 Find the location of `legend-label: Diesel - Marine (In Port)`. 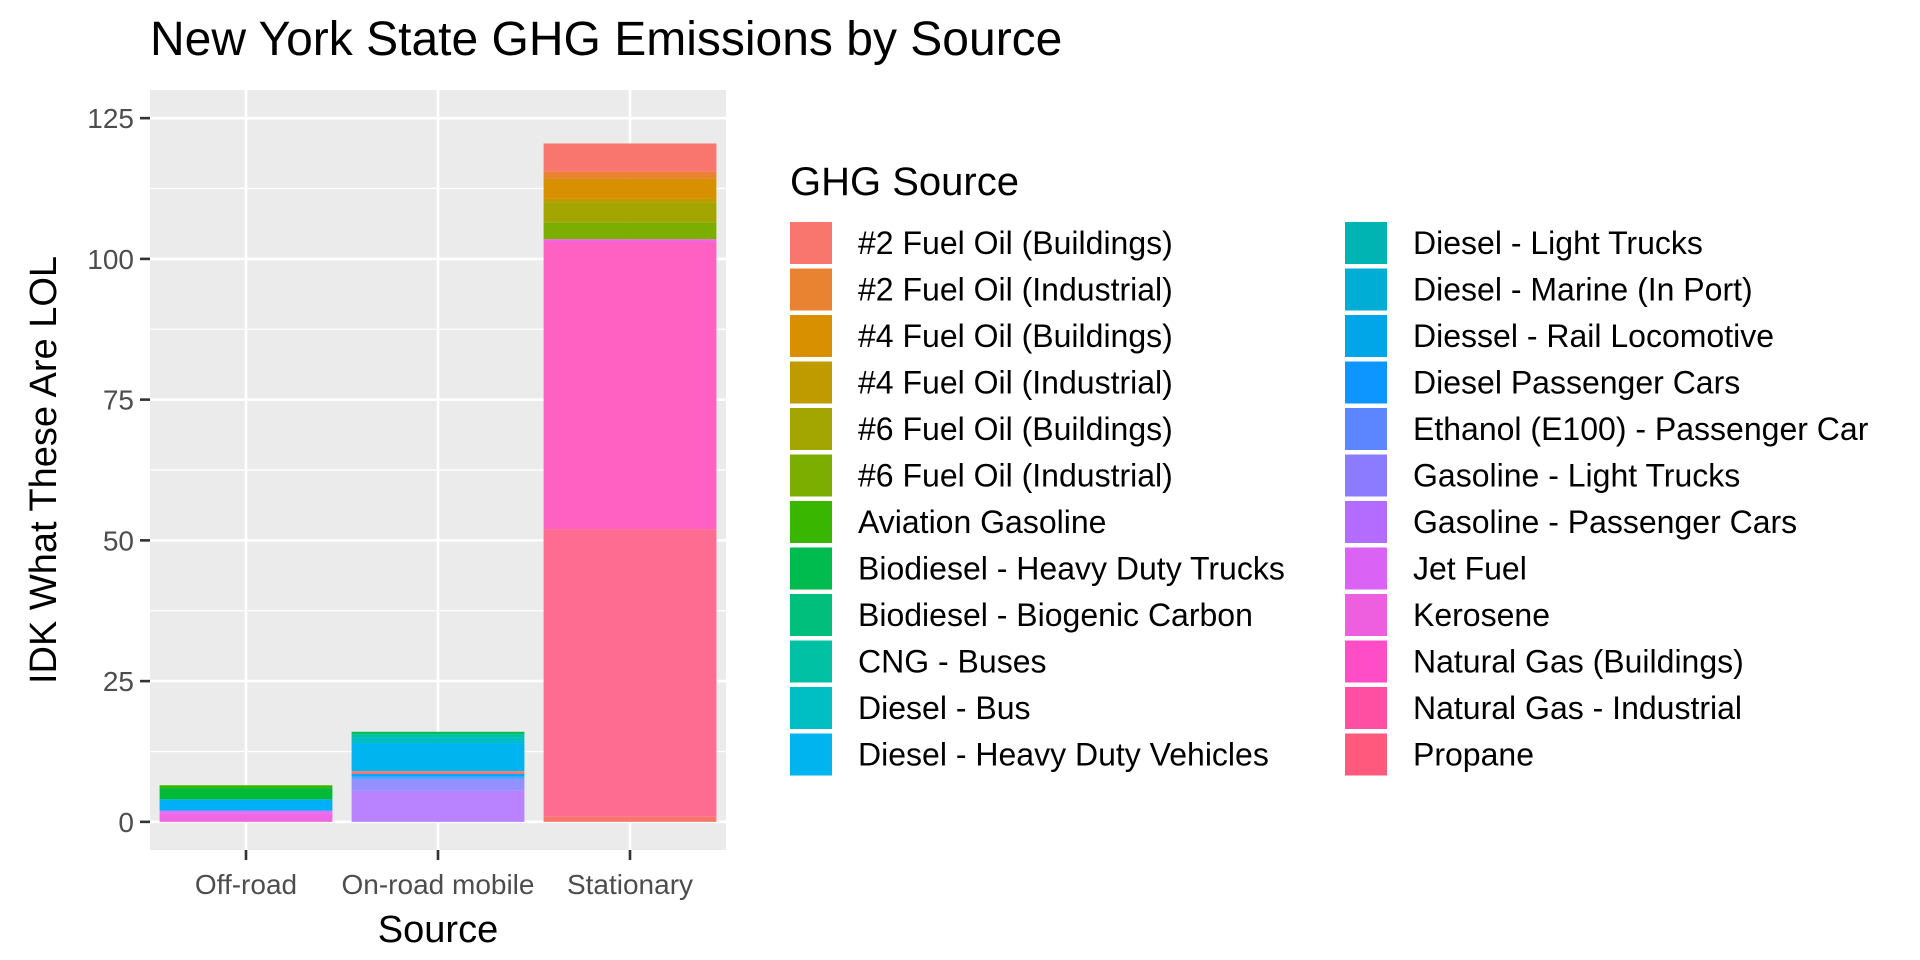

legend-label: Diesel - Marine (In Port) is located at coordinates (1583, 290).